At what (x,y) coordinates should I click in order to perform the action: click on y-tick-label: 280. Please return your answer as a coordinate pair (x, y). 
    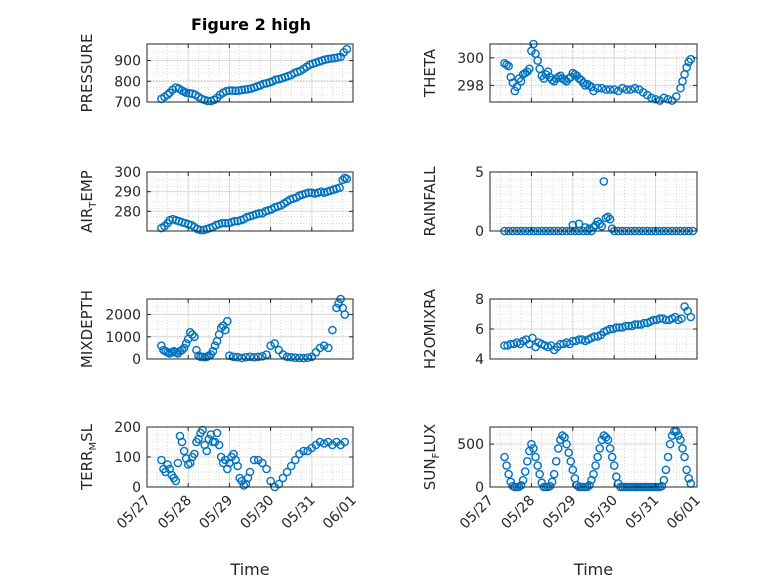
    Looking at the image, I should click on (127, 212).